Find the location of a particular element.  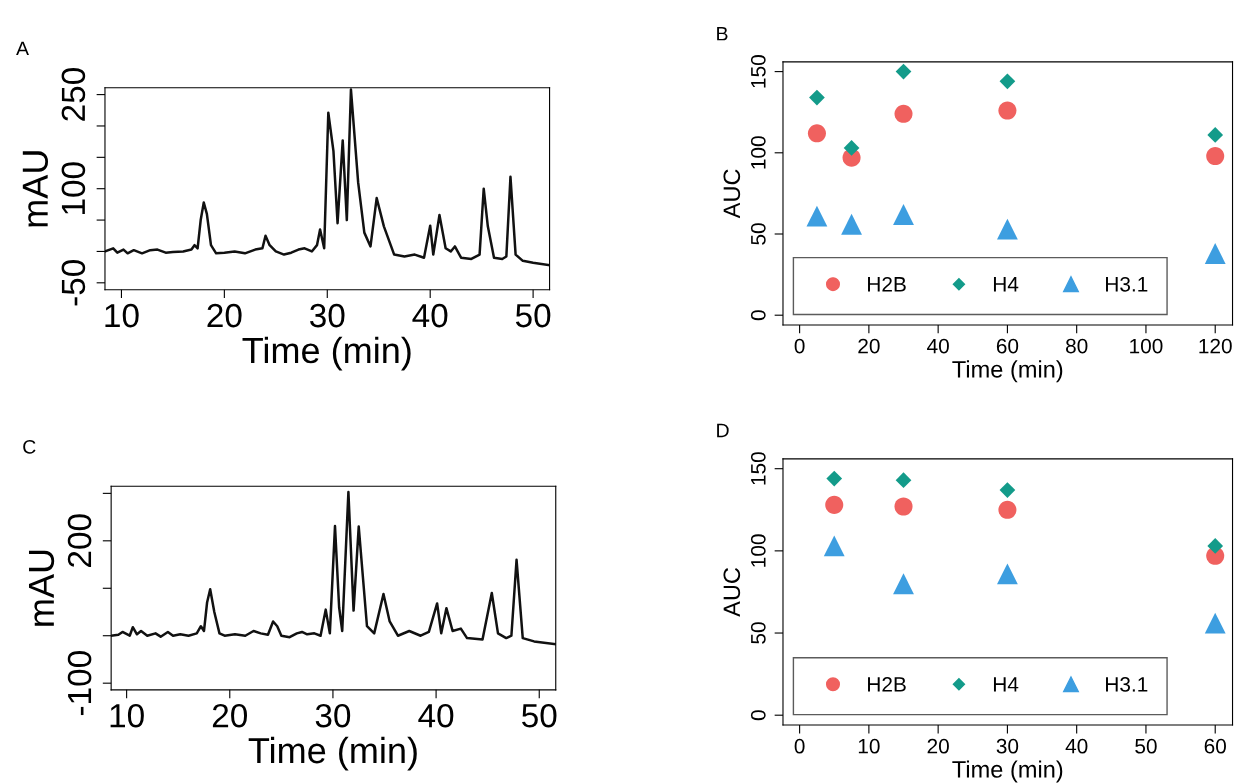

chart-title: C is located at coordinates (29, 446).